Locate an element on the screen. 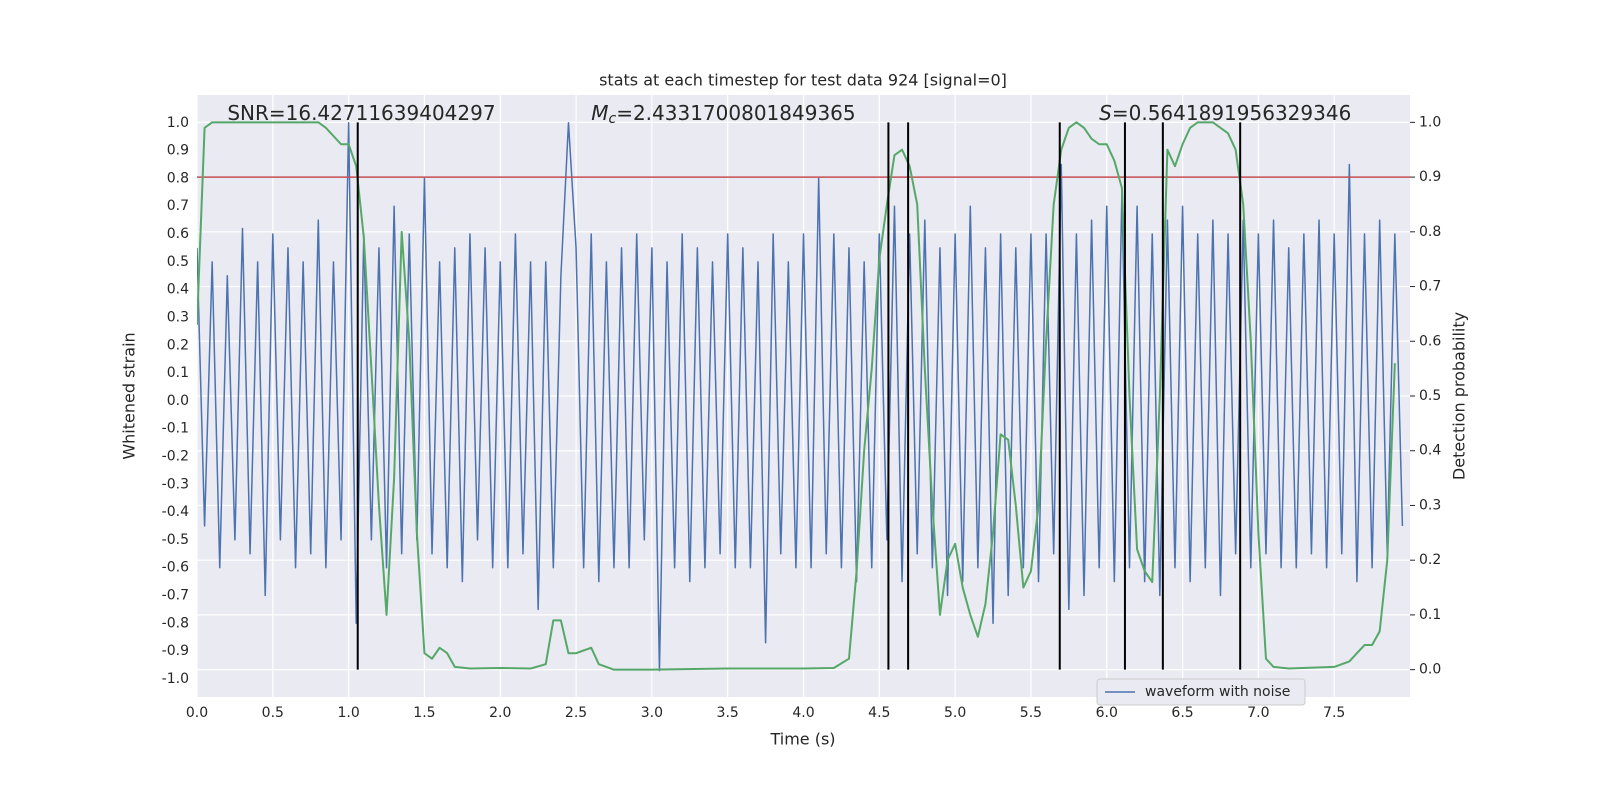  y2-tick-label: 1.0 is located at coordinates (1430, 122).